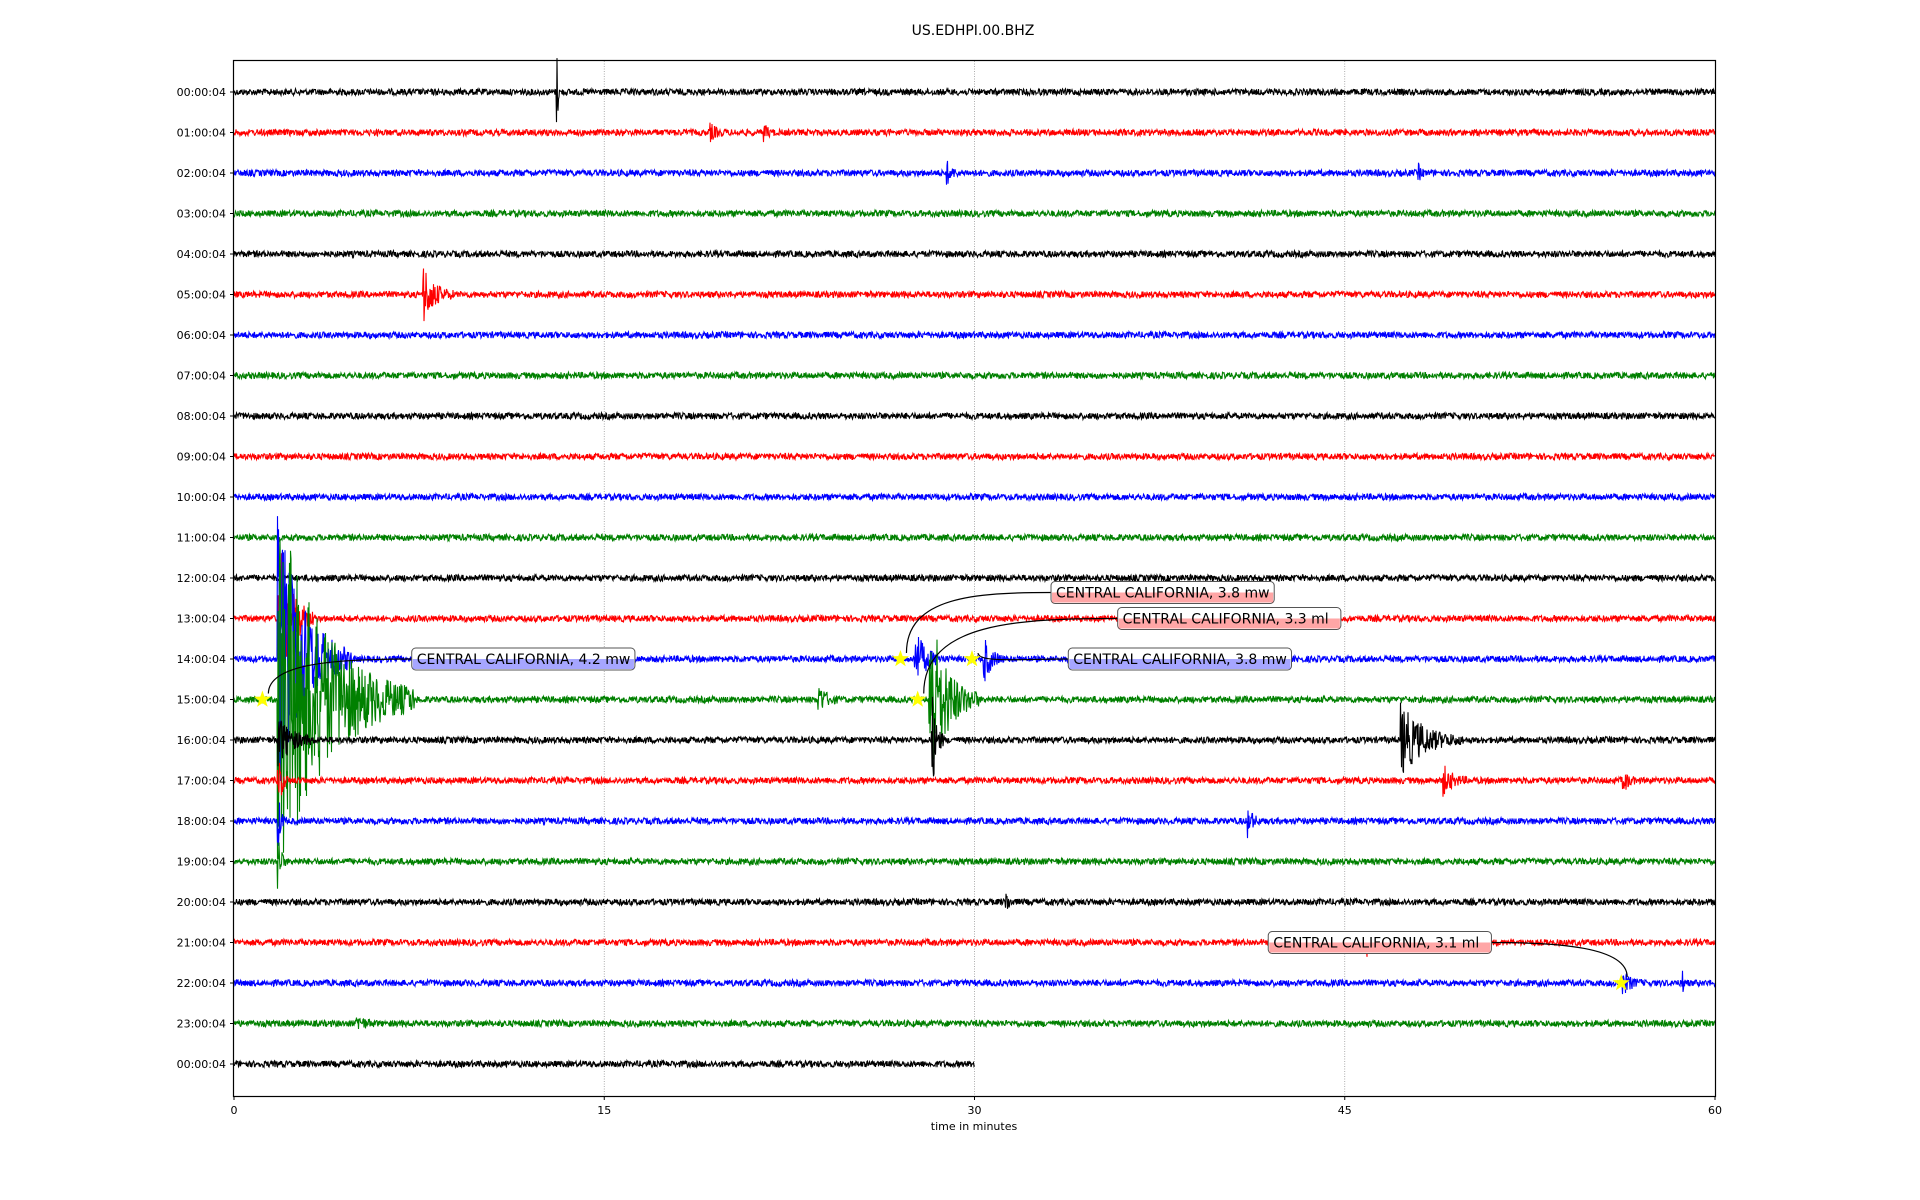 The height and width of the screenshot is (1200, 1920). What do you see at coordinates (1715, 1110) in the screenshot?
I see `x-tick-label: 60` at bounding box center [1715, 1110].